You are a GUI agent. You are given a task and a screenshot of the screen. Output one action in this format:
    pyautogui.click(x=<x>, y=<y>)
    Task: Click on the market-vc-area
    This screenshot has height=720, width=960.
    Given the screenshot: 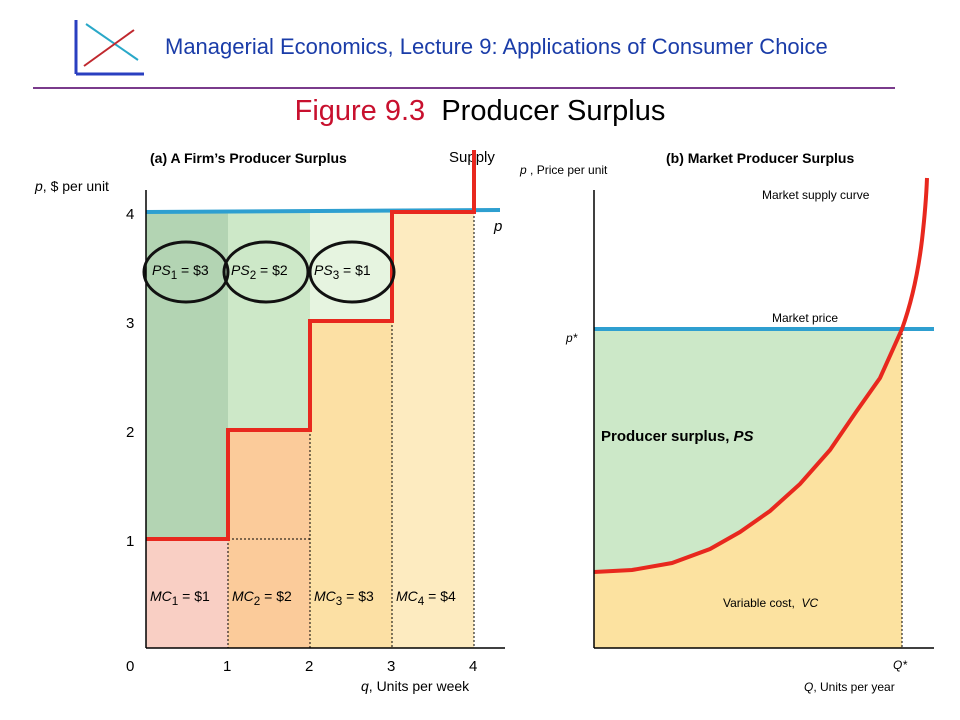 What is the action you would take?
    pyautogui.click(x=748, y=488)
    